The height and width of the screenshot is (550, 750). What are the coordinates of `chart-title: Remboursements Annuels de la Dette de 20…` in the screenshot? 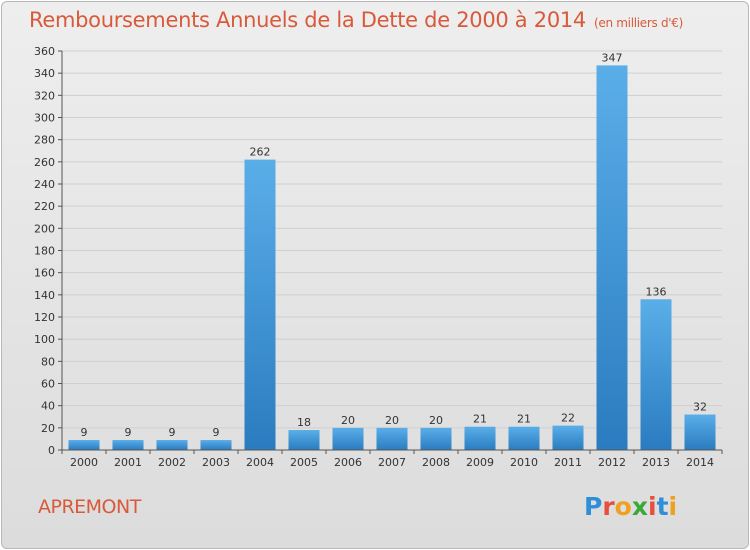 It's located at (356, 20).